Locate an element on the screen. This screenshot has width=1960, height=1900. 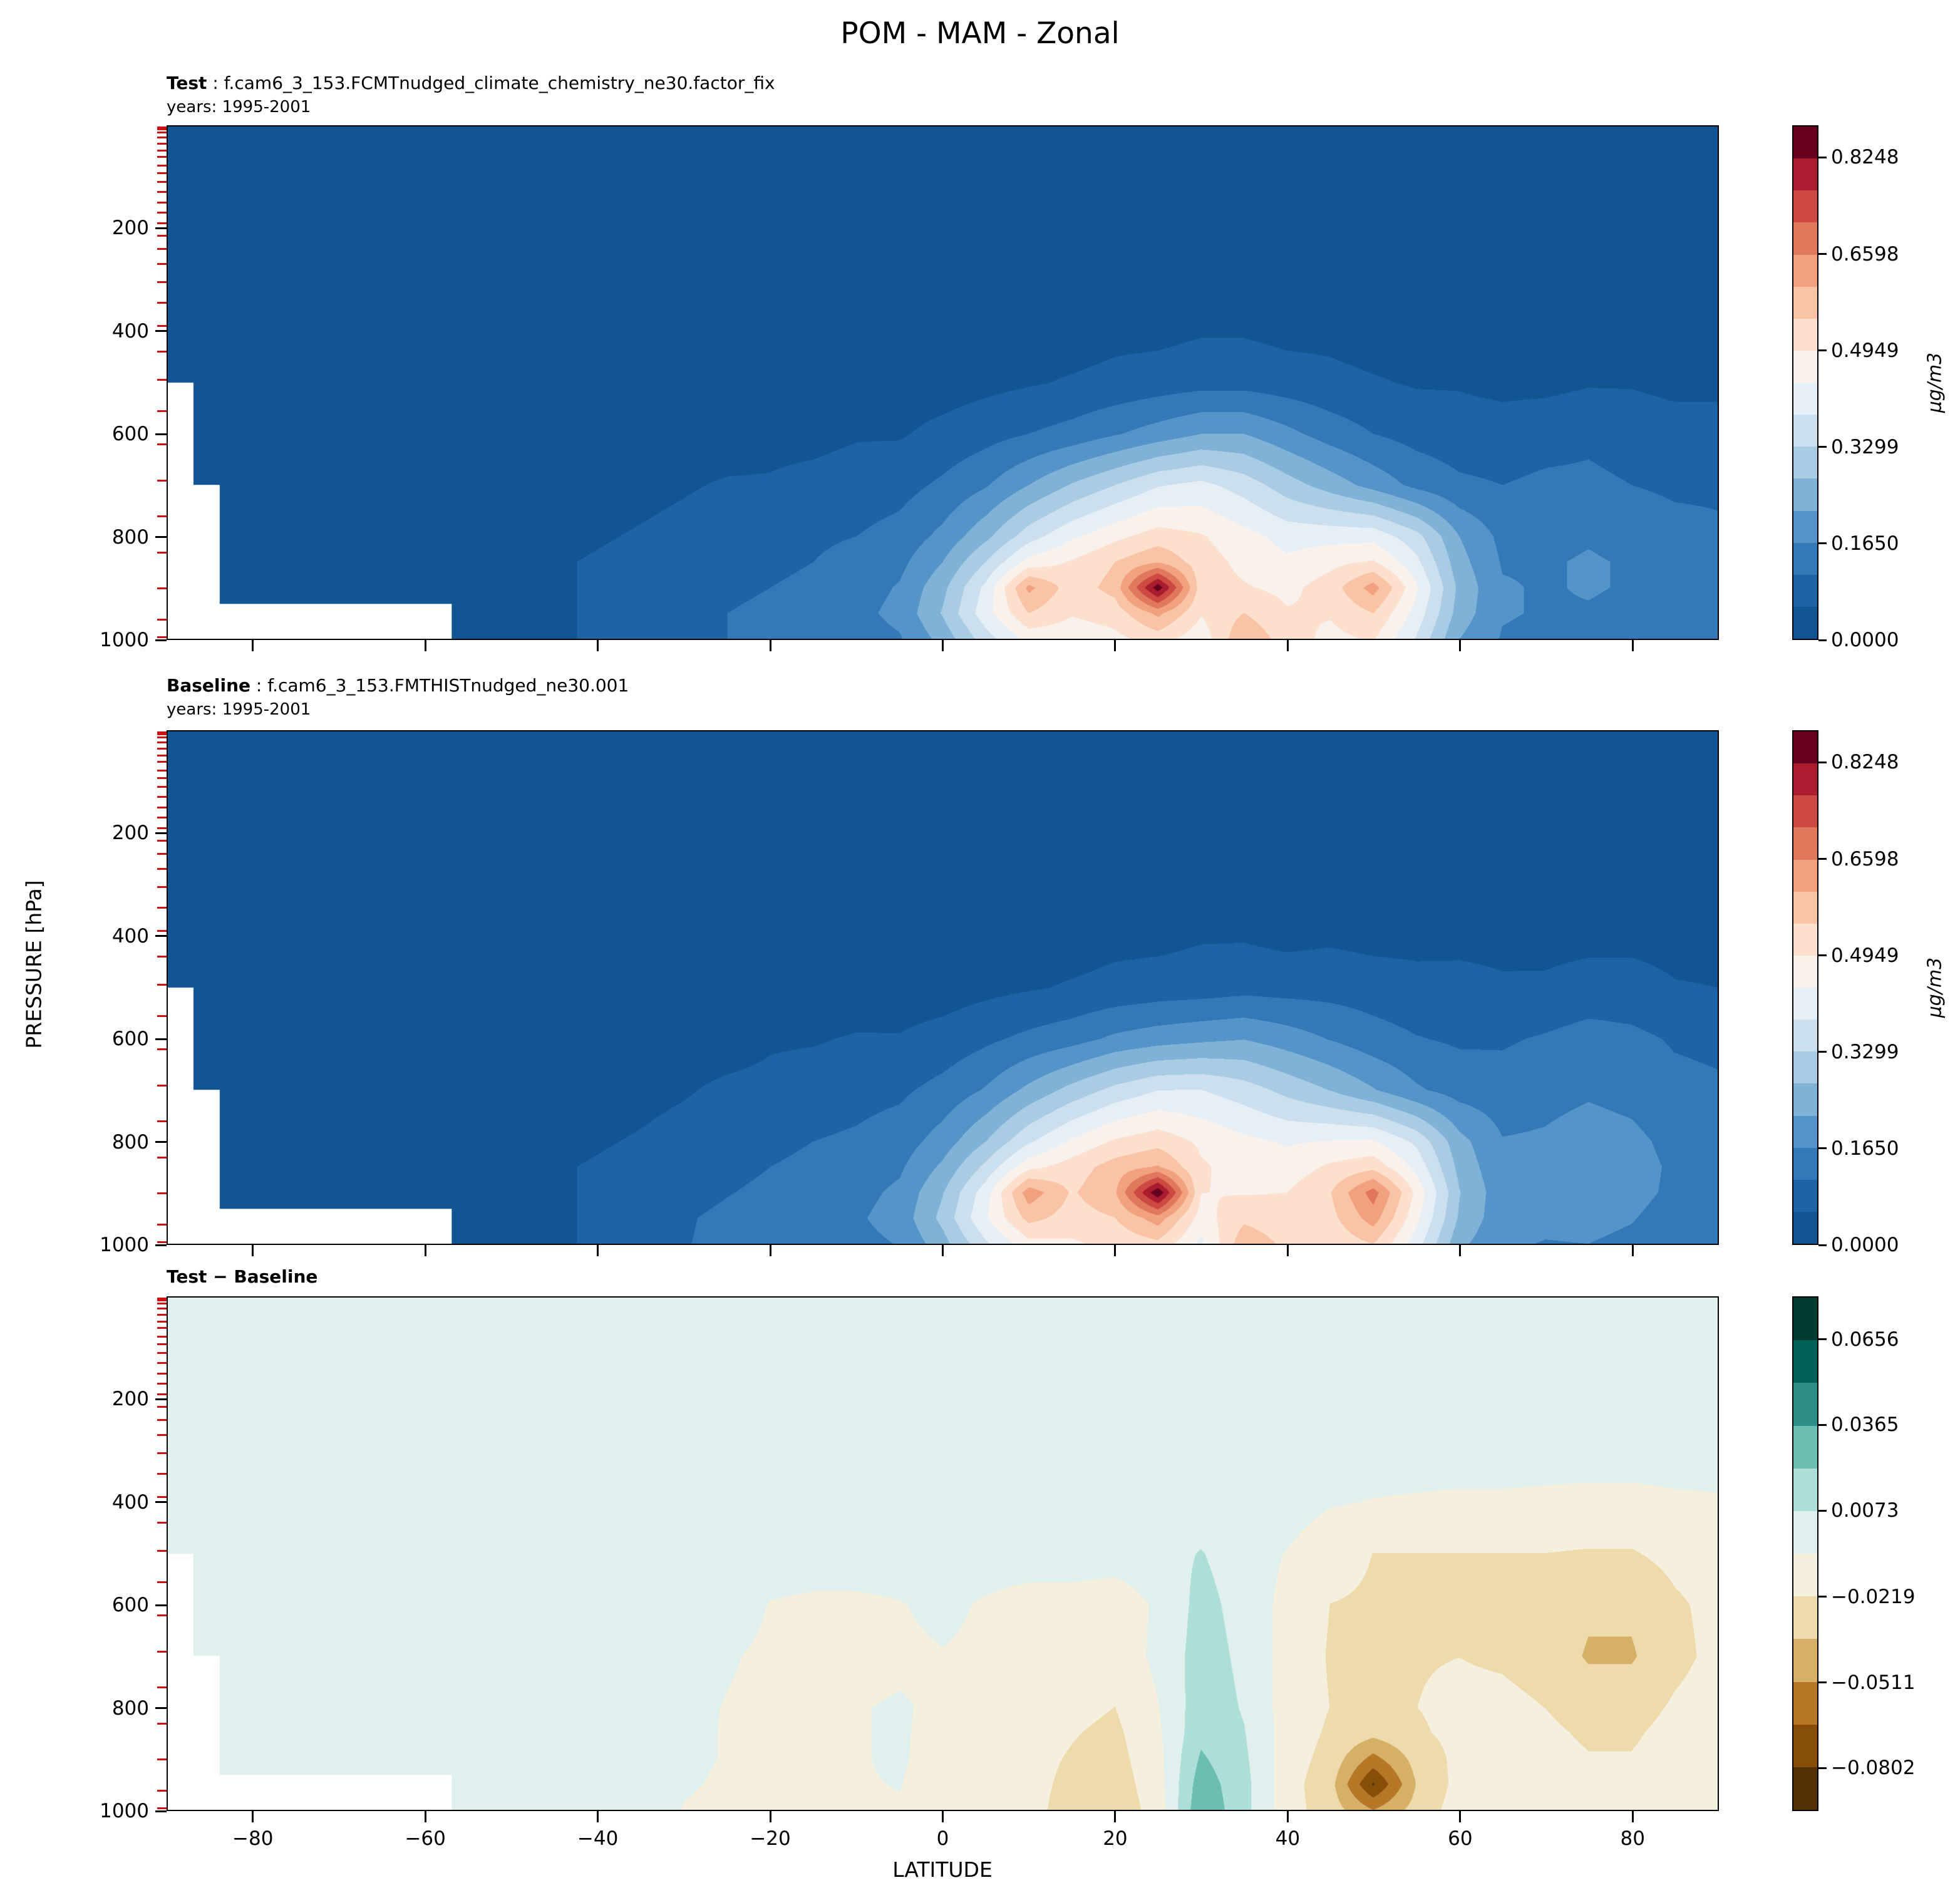
x-tick-label: −80 is located at coordinates (253, 1838).